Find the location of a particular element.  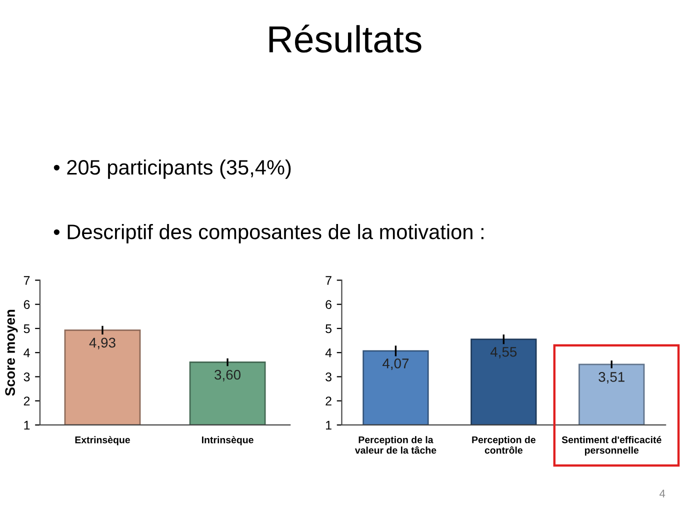

text: Résultats is located at coordinates (345, 38).